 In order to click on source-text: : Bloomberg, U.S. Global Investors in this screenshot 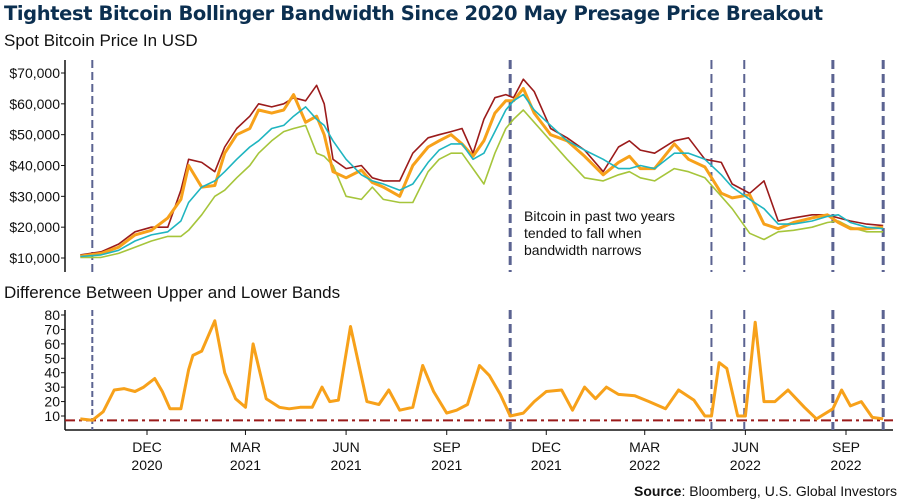, I will do `click(789, 491)`.